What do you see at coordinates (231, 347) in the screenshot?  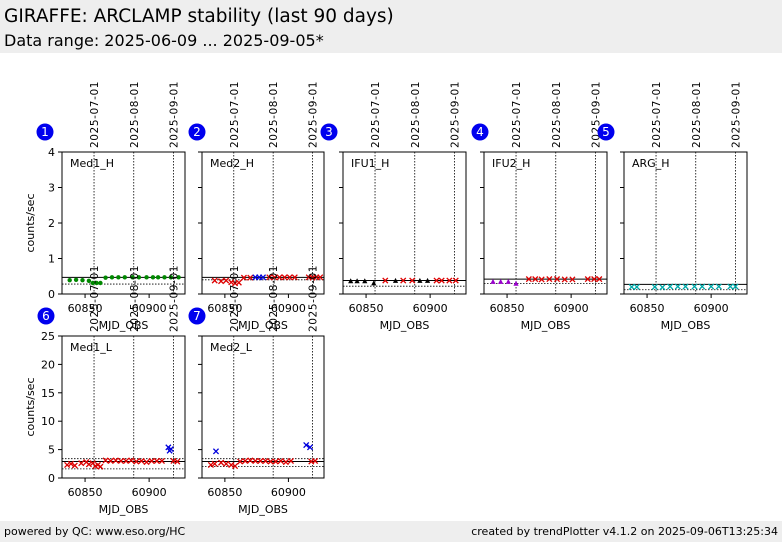 I see `panel-label: Med2_L` at bounding box center [231, 347].